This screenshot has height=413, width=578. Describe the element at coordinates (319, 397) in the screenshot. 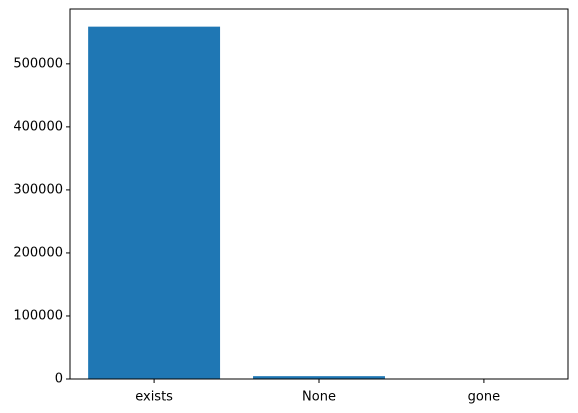

I see `x-tick-label: None` at that location.